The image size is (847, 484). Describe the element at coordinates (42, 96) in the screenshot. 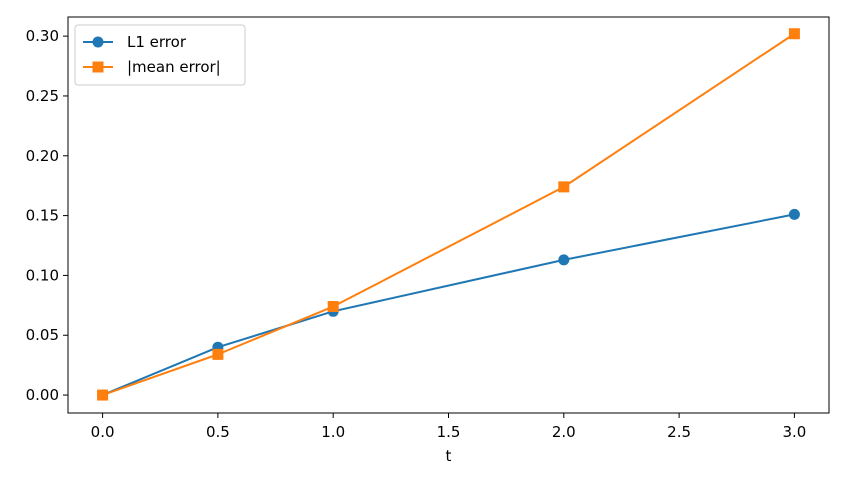

I see `y-tick-label: 0.25` at that location.